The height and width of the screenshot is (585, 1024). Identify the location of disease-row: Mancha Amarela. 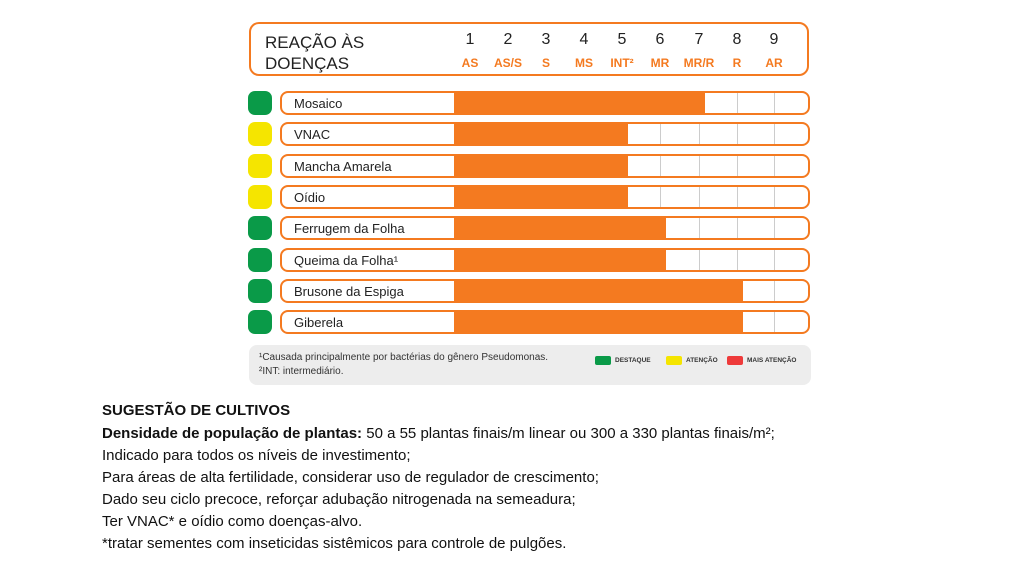
(545, 165).